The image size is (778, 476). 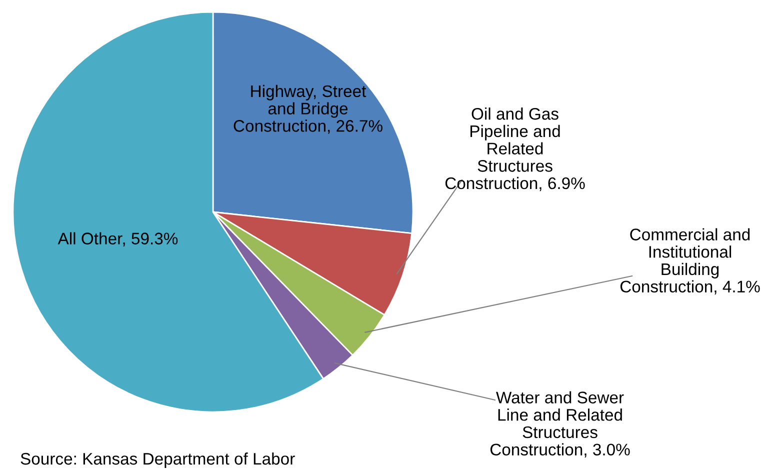 What do you see at coordinates (308, 109) in the screenshot?
I see `slice-label: Highway, Street and Bridge Construction, 26.7%` at bounding box center [308, 109].